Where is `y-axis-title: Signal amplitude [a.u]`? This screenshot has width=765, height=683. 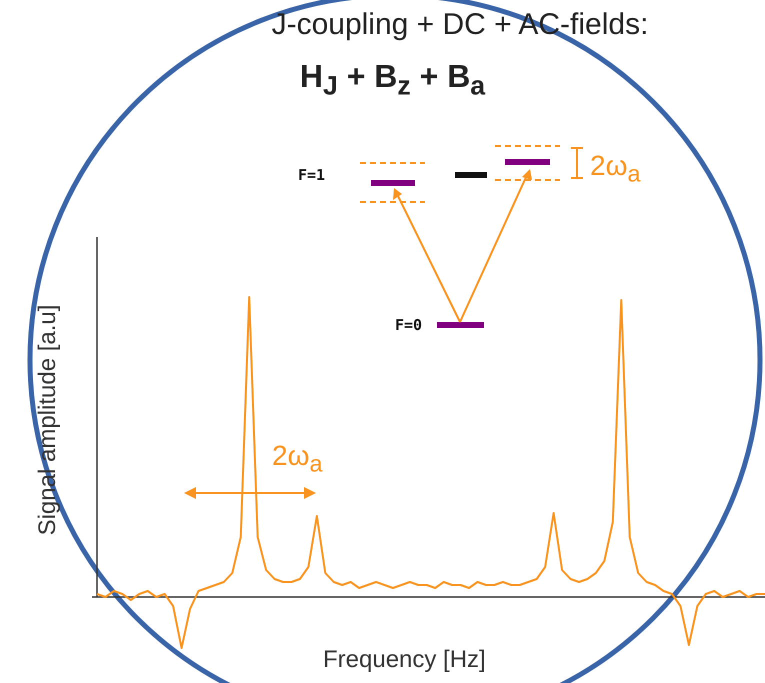
y-axis-title: Signal amplitude [a.u] is located at coordinates (48, 420).